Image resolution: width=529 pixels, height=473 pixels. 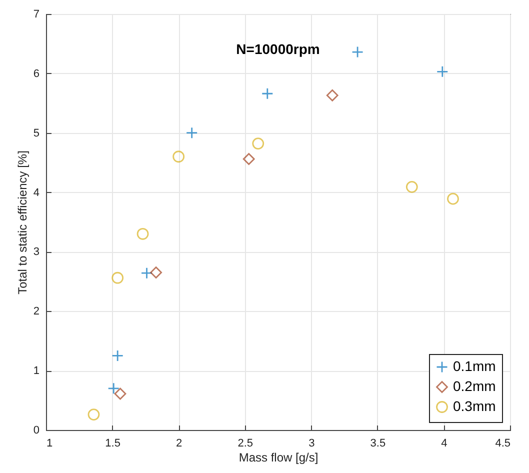 I want to click on text: N=10000rpm, so click(x=278, y=49).